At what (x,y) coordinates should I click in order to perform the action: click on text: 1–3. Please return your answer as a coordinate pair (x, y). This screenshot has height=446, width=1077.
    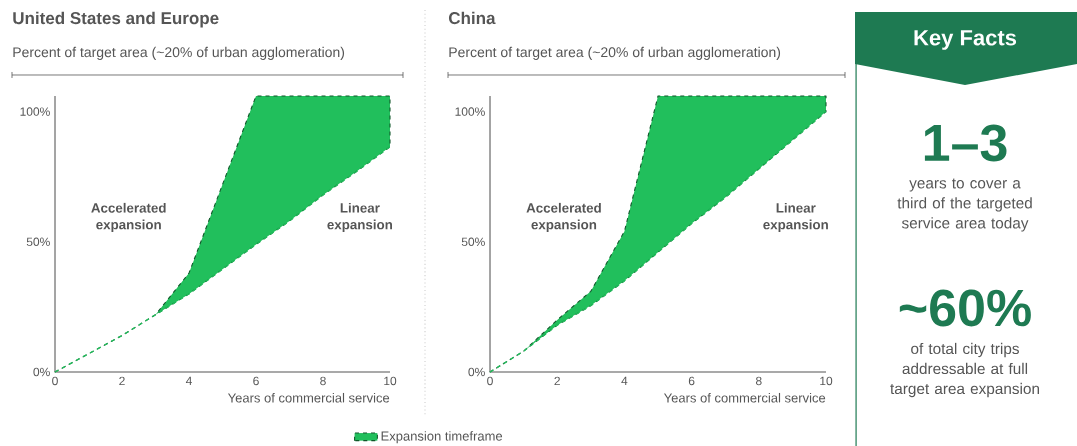
    Looking at the image, I should click on (965, 143).